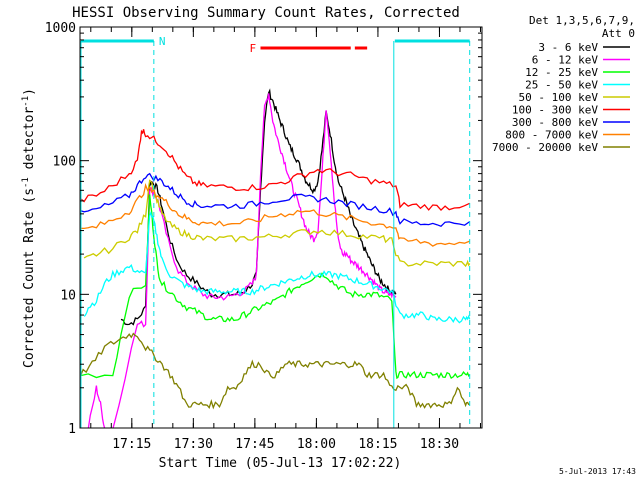 The height and width of the screenshot is (480, 640). Describe the element at coordinates (551, 135) in the screenshot. I see `legend-entry-label: 800 - 7000 keV` at that location.